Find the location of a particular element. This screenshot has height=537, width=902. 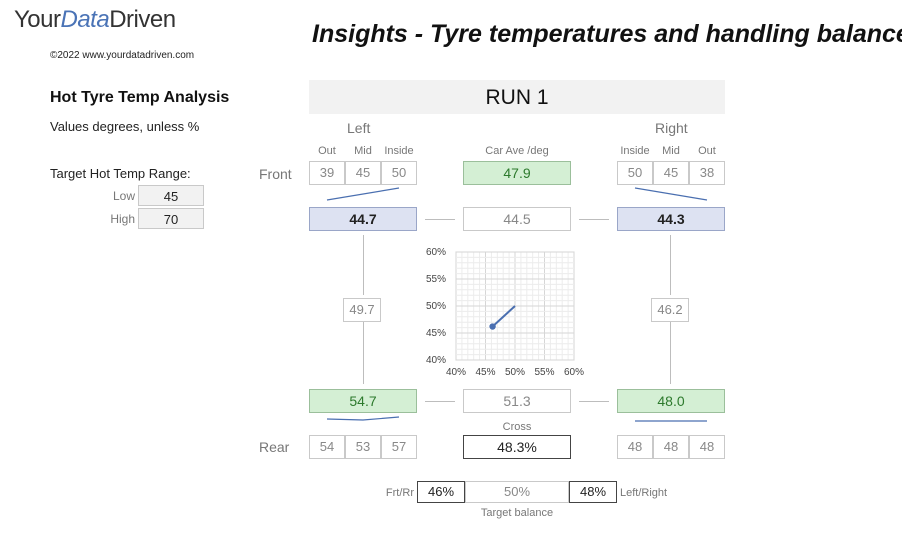

front-right-tyre-temps: 50 45 38 is located at coordinates (671, 173).